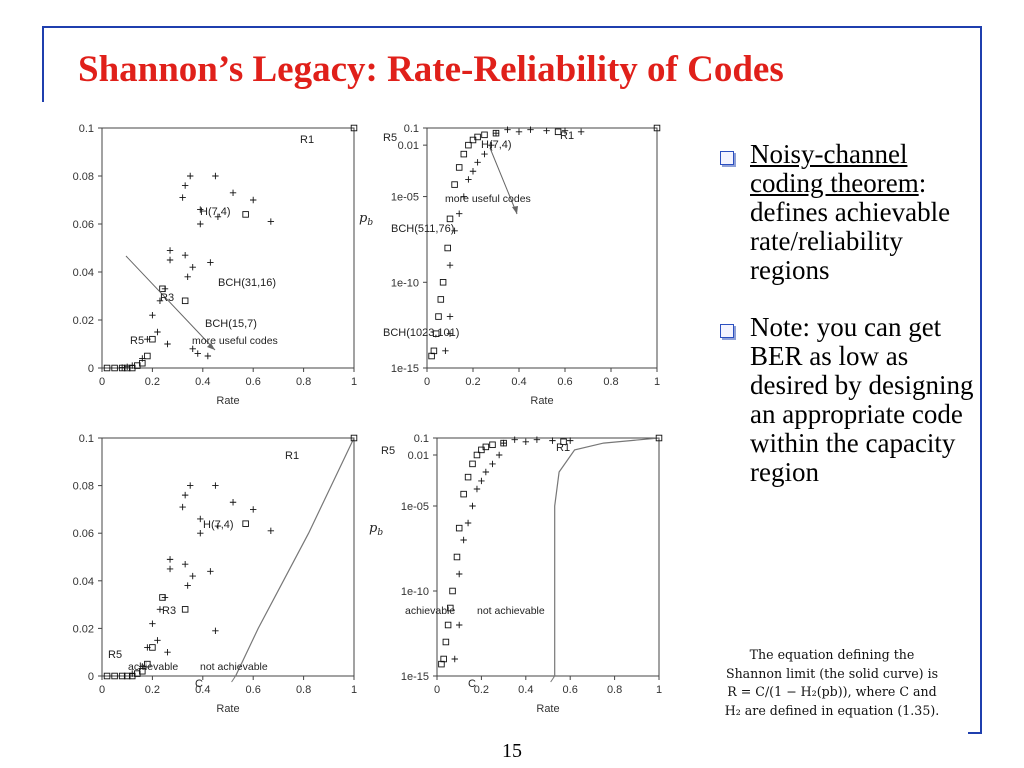 Image resolution: width=1024 pixels, height=768 pixels. I want to click on bullet-box-icon, so click(727, 331).